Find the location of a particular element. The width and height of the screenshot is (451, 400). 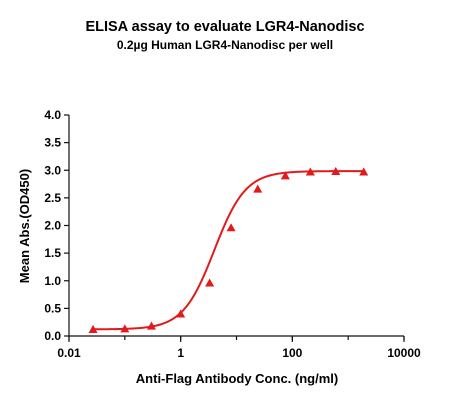

x-tick-label: 0.01 is located at coordinates (69, 353).